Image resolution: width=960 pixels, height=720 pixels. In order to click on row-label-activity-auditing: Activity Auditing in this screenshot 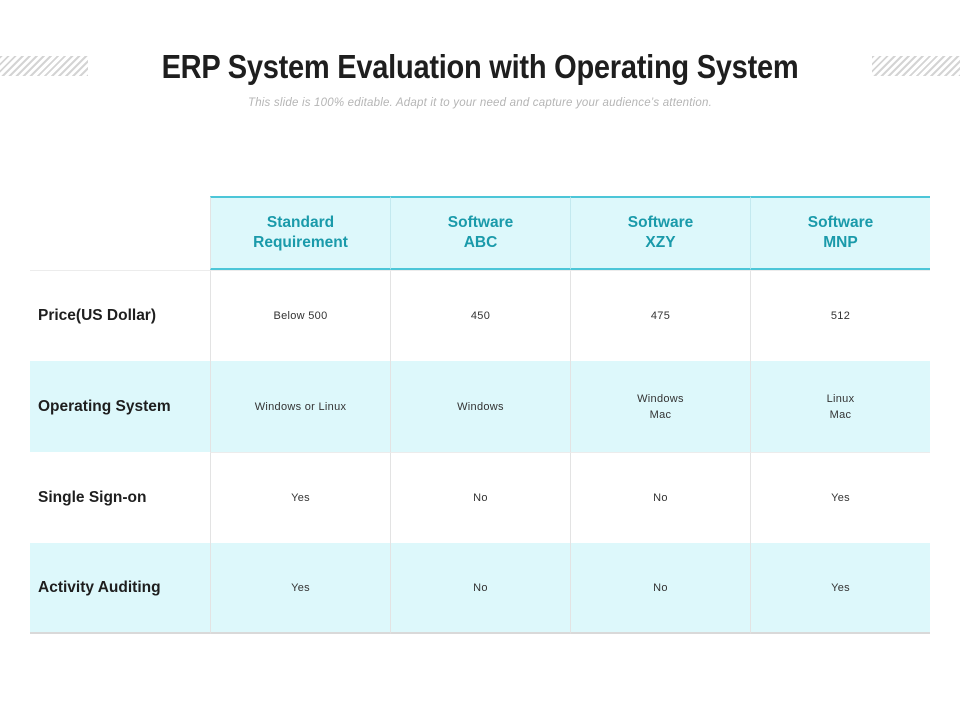, I will do `click(120, 588)`.